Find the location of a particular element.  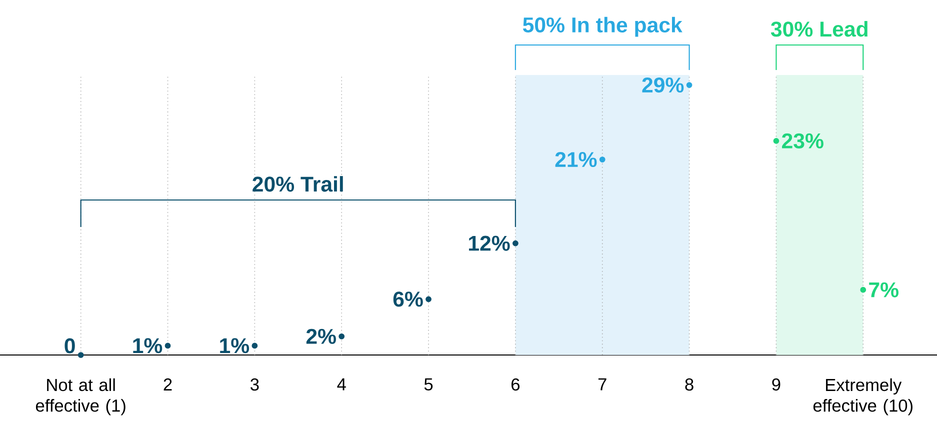

x-tick-label: 2 is located at coordinates (168, 384).